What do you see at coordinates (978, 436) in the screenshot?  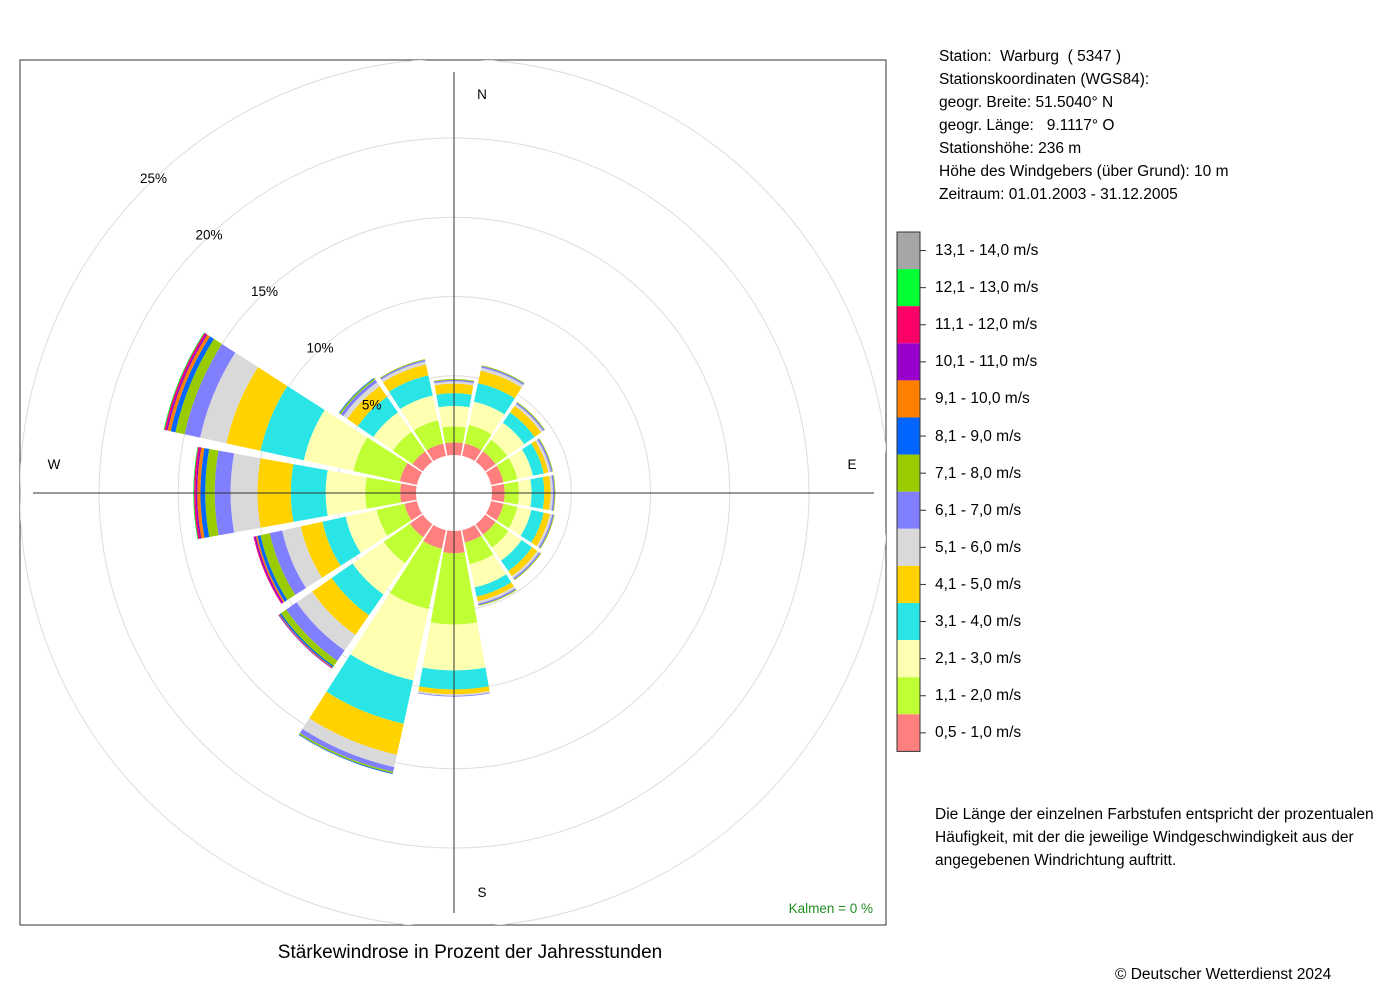 I see `legend-label-9: 8,1 - 9,0 m/s` at bounding box center [978, 436].